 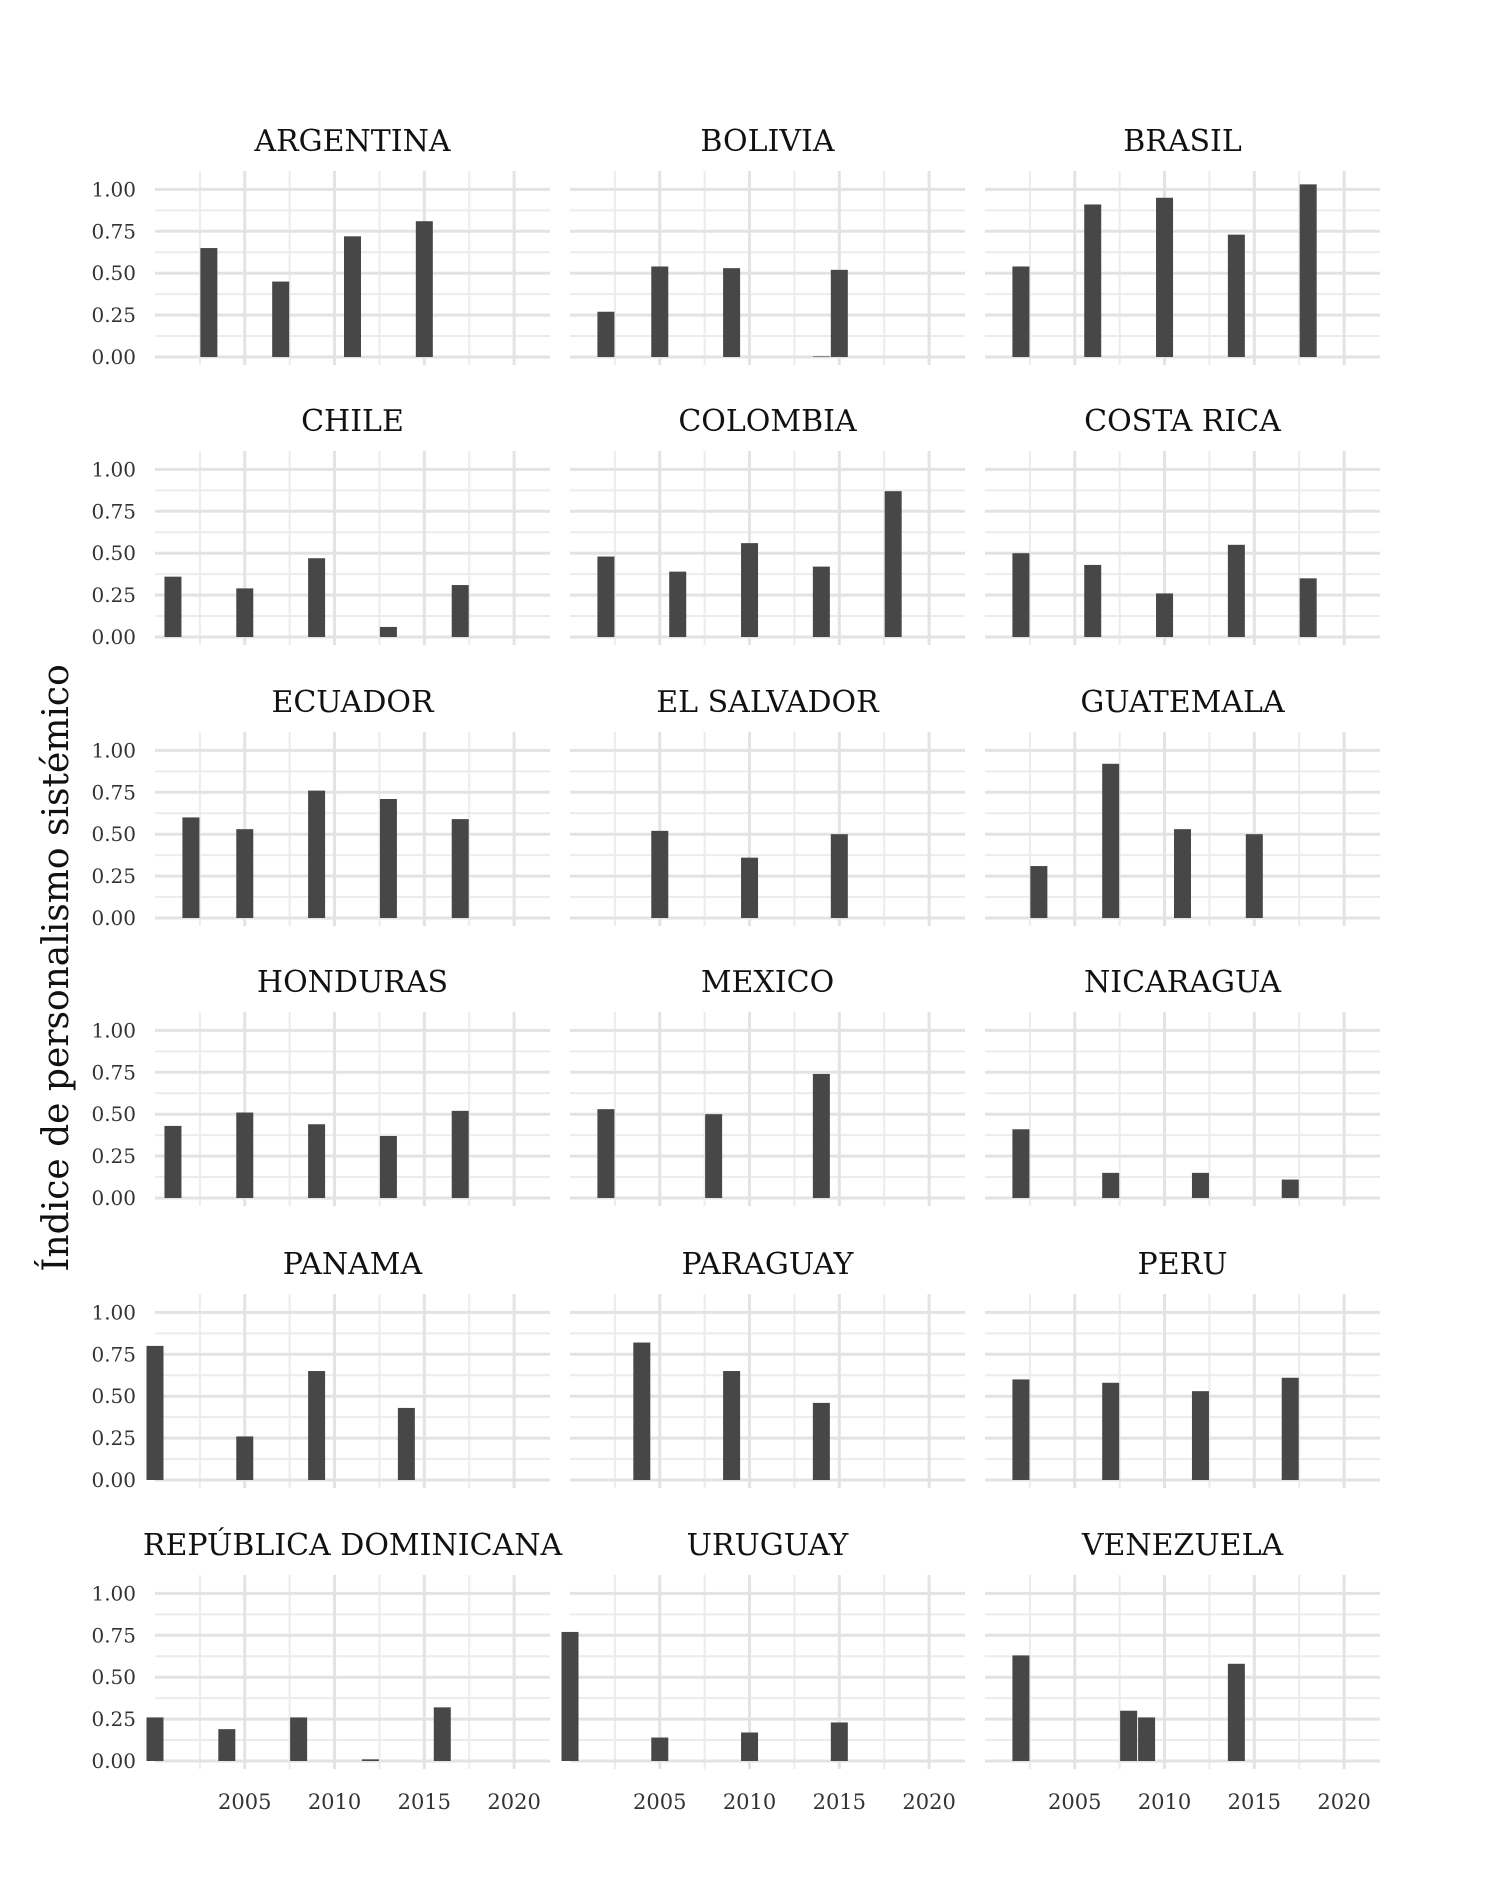 What do you see at coordinates (353, 1264) in the screenshot?
I see `panel-title: PANAMA` at bounding box center [353, 1264].